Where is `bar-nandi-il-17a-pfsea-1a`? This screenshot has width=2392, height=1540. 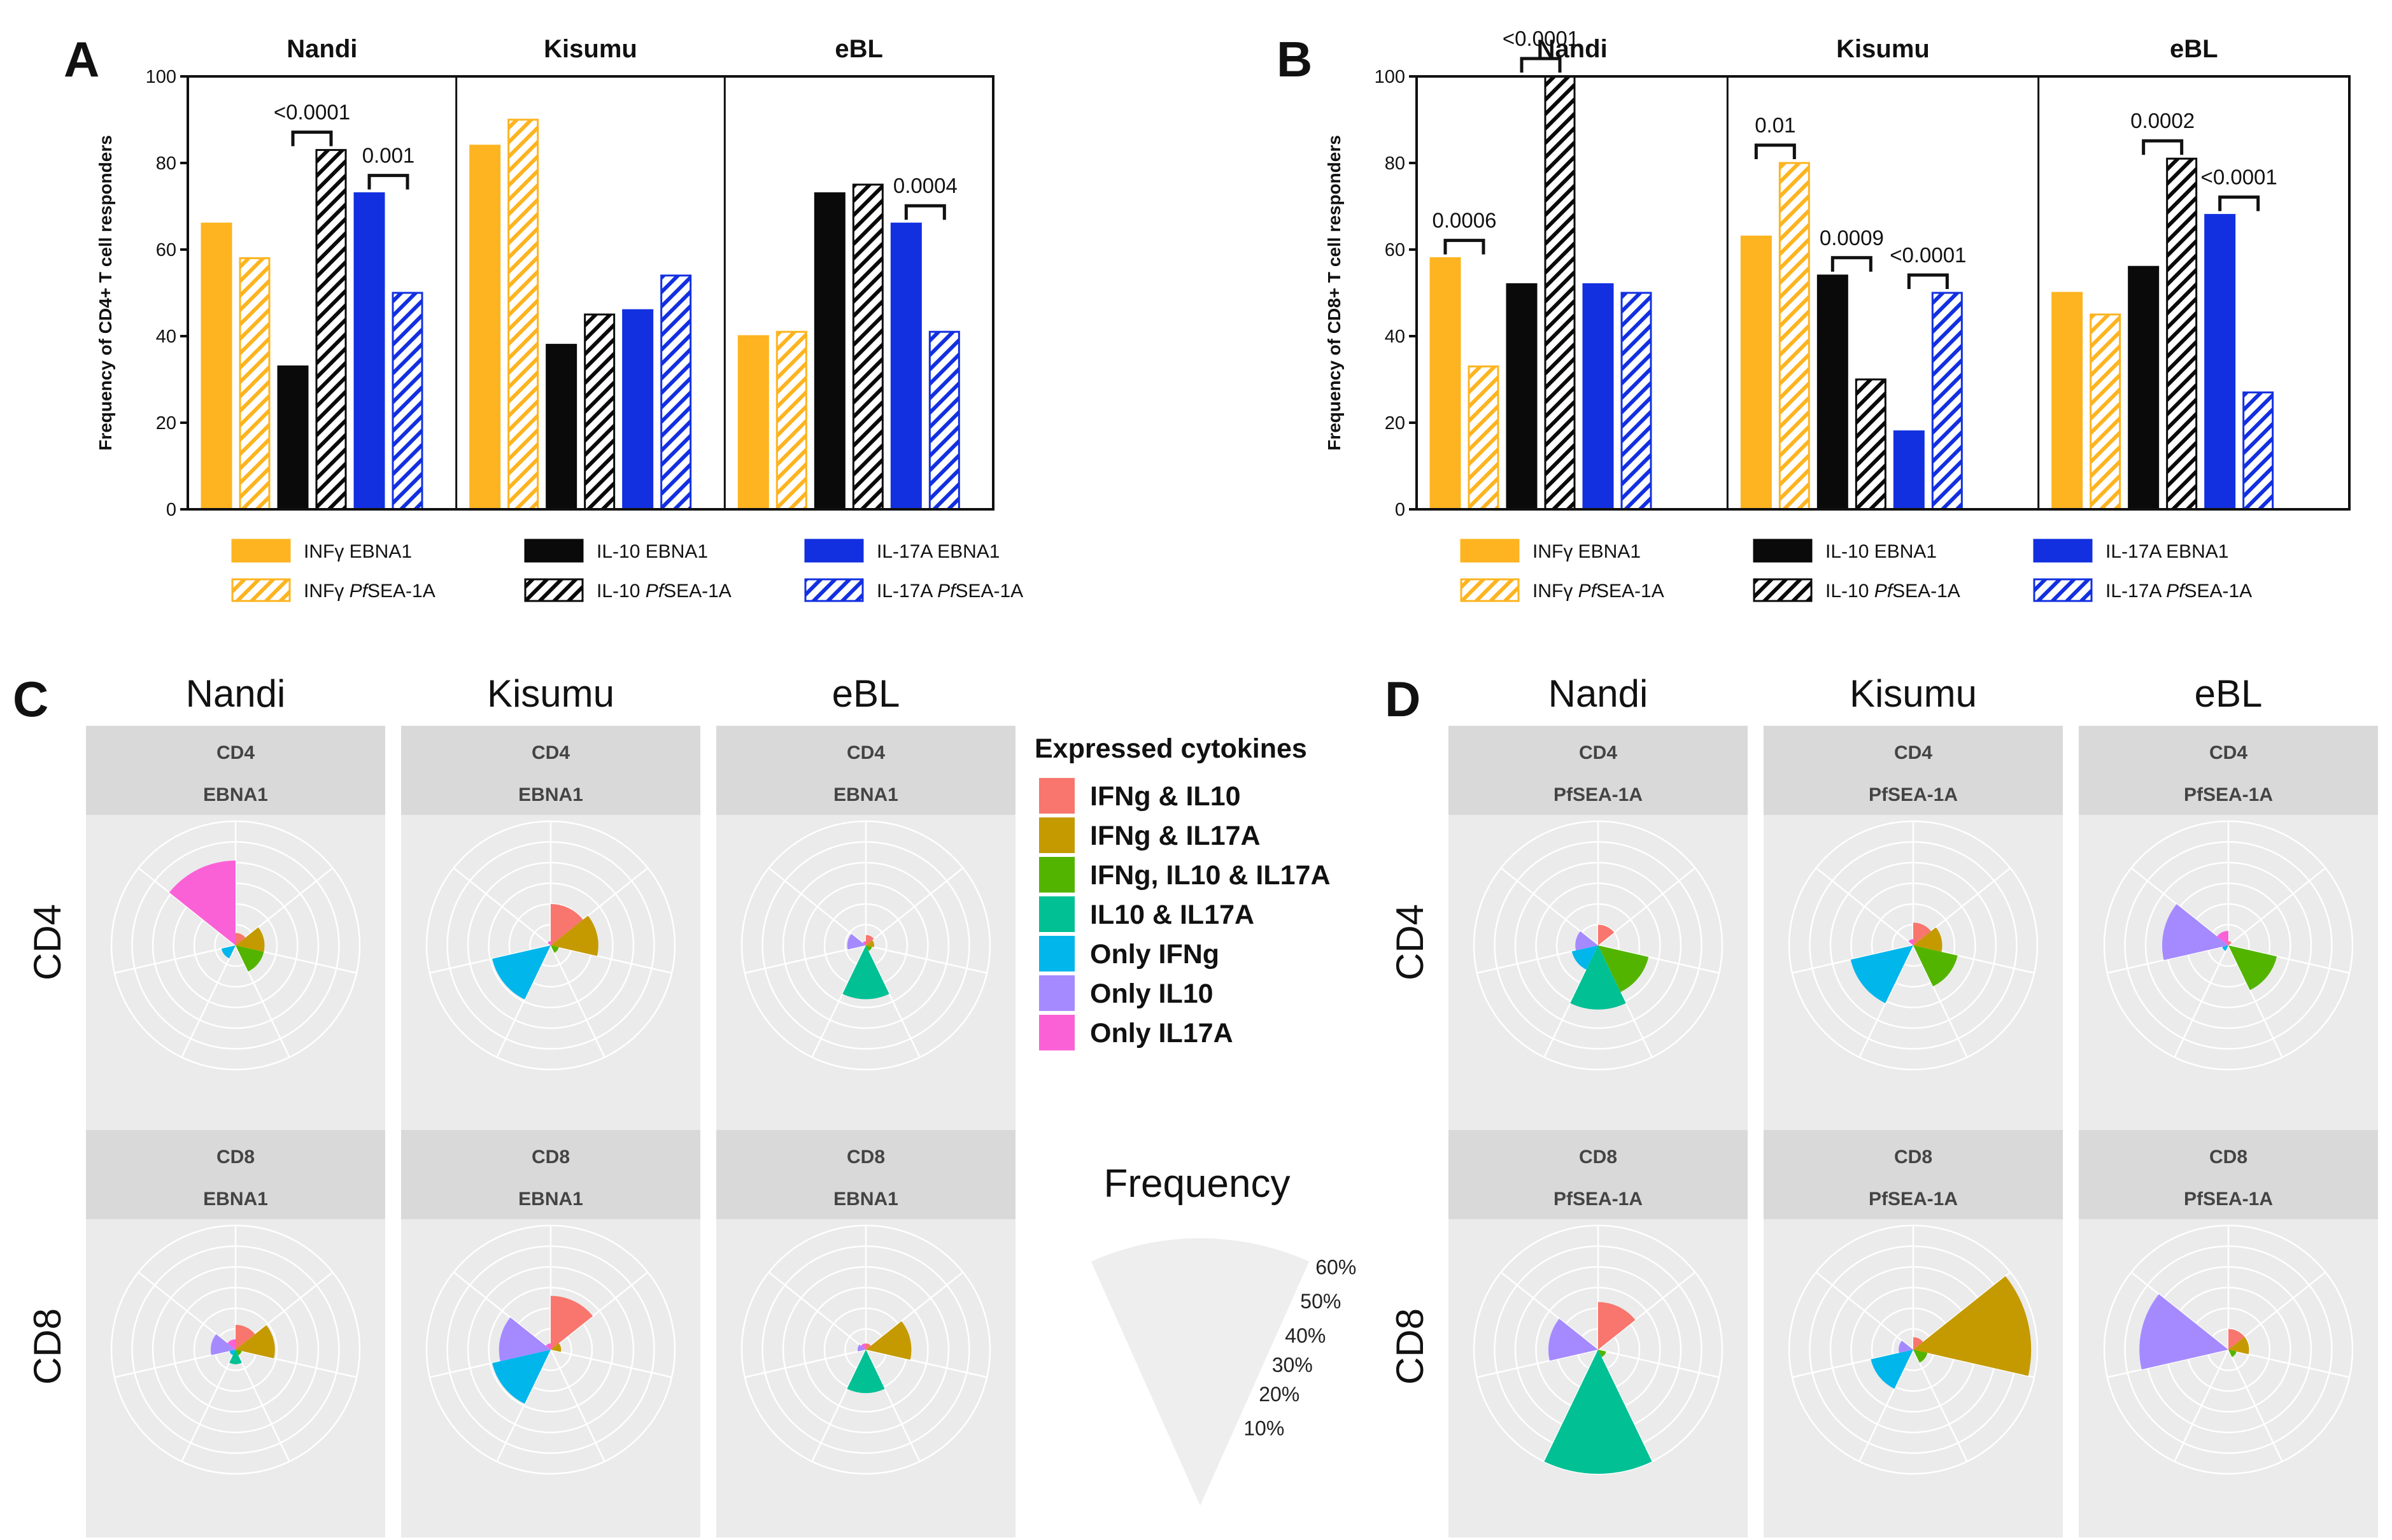 bar-nandi-il-17a-pfsea-1a is located at coordinates (1636, 402).